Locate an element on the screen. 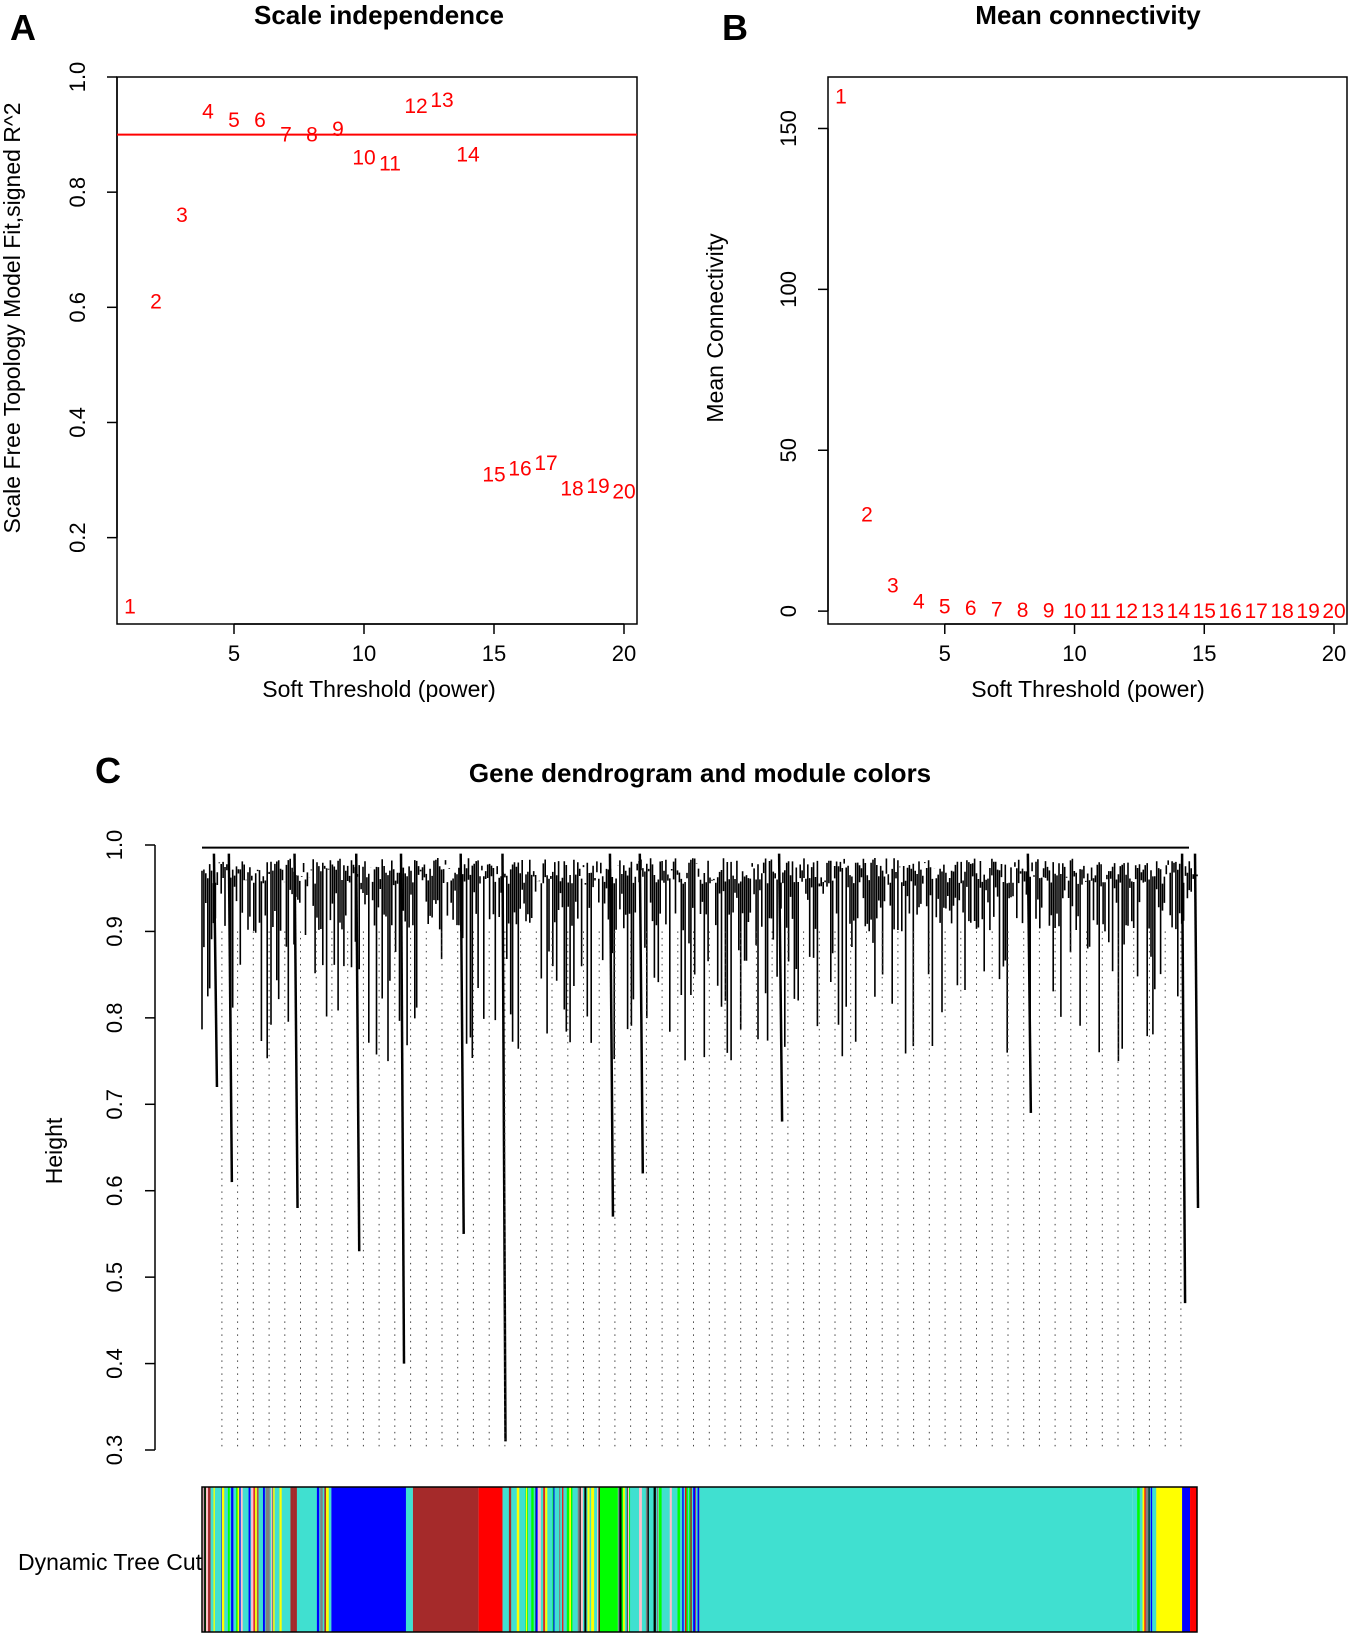 Image resolution: width=1350 pixels, height=1638 pixels. y-tick-label: 0.2 is located at coordinates (77, 537).